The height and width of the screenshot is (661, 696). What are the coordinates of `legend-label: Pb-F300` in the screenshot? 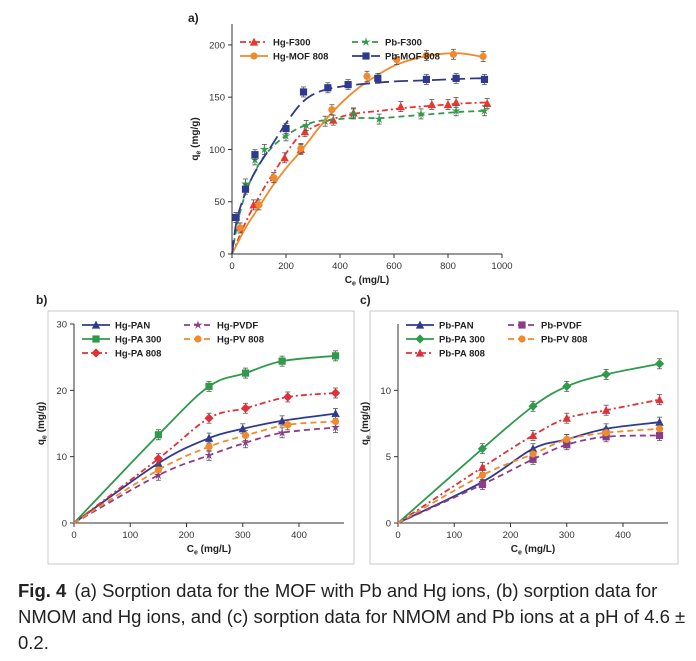 It's located at (403, 43).